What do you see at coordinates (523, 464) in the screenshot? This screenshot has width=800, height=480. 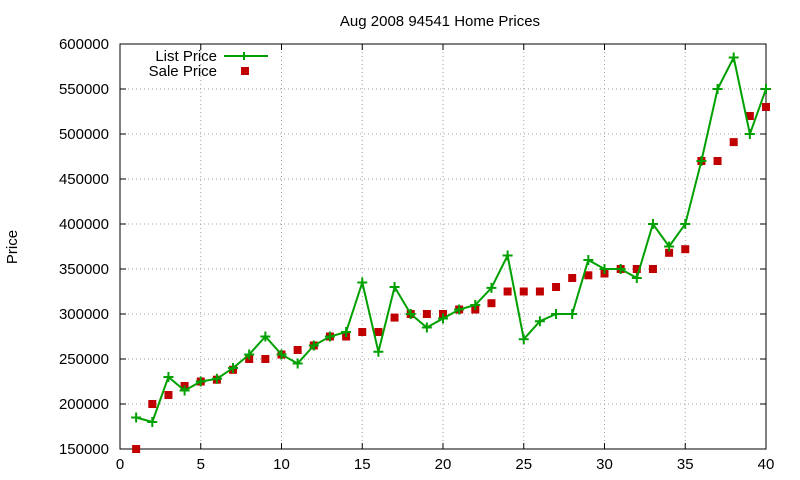 I see `x-tick-label: 25` at bounding box center [523, 464].